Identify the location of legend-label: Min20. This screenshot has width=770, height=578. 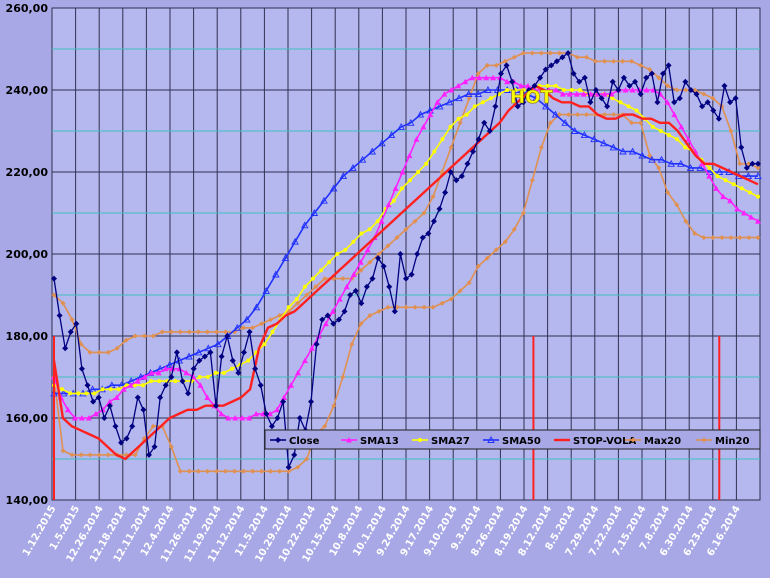
(732, 441).